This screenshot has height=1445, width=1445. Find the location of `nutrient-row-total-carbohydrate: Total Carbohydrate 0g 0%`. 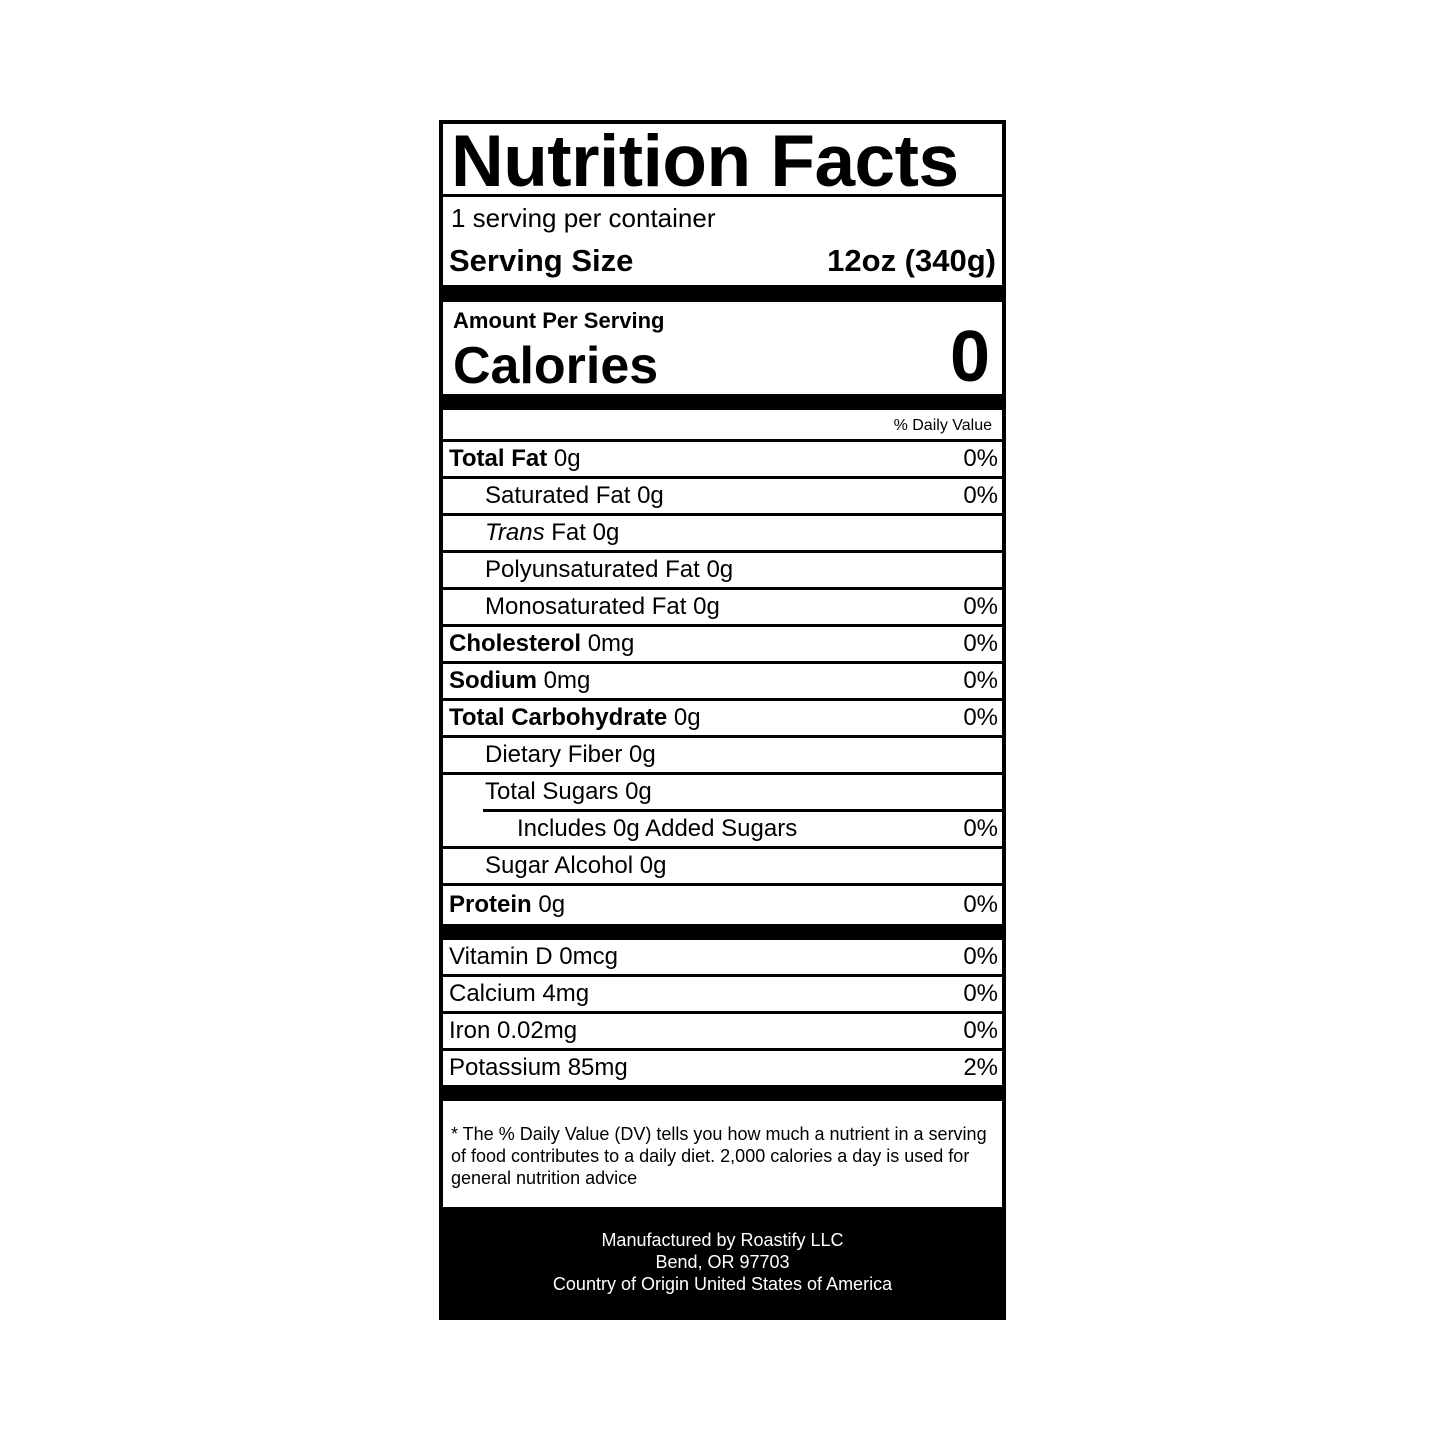

nutrient-row-total-carbohydrate: Total Carbohydrate 0g 0% is located at coordinates (722, 719).